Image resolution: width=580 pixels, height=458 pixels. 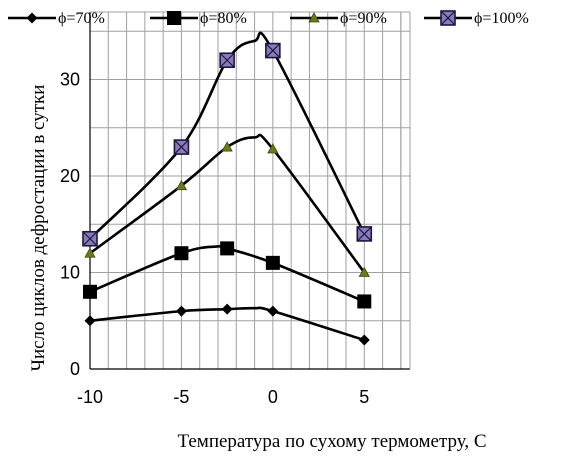 I want to click on x-tick-label: -5, so click(x=181, y=397).